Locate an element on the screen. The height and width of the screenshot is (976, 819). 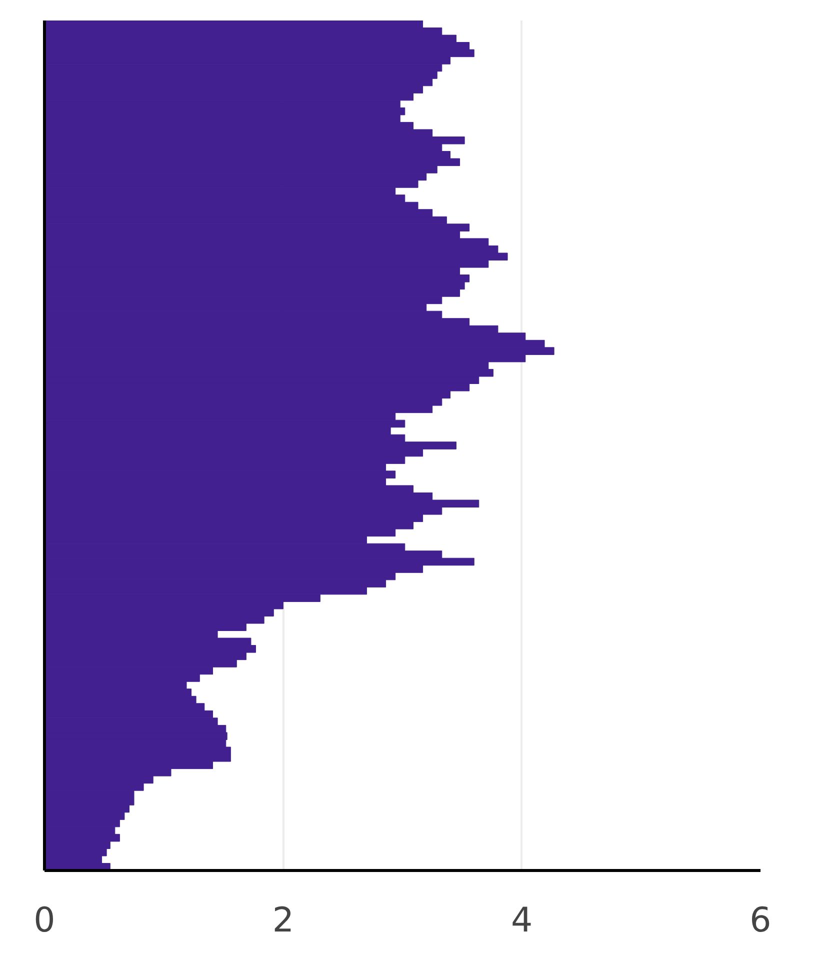
x-tick-label: 4 is located at coordinates (522, 920).